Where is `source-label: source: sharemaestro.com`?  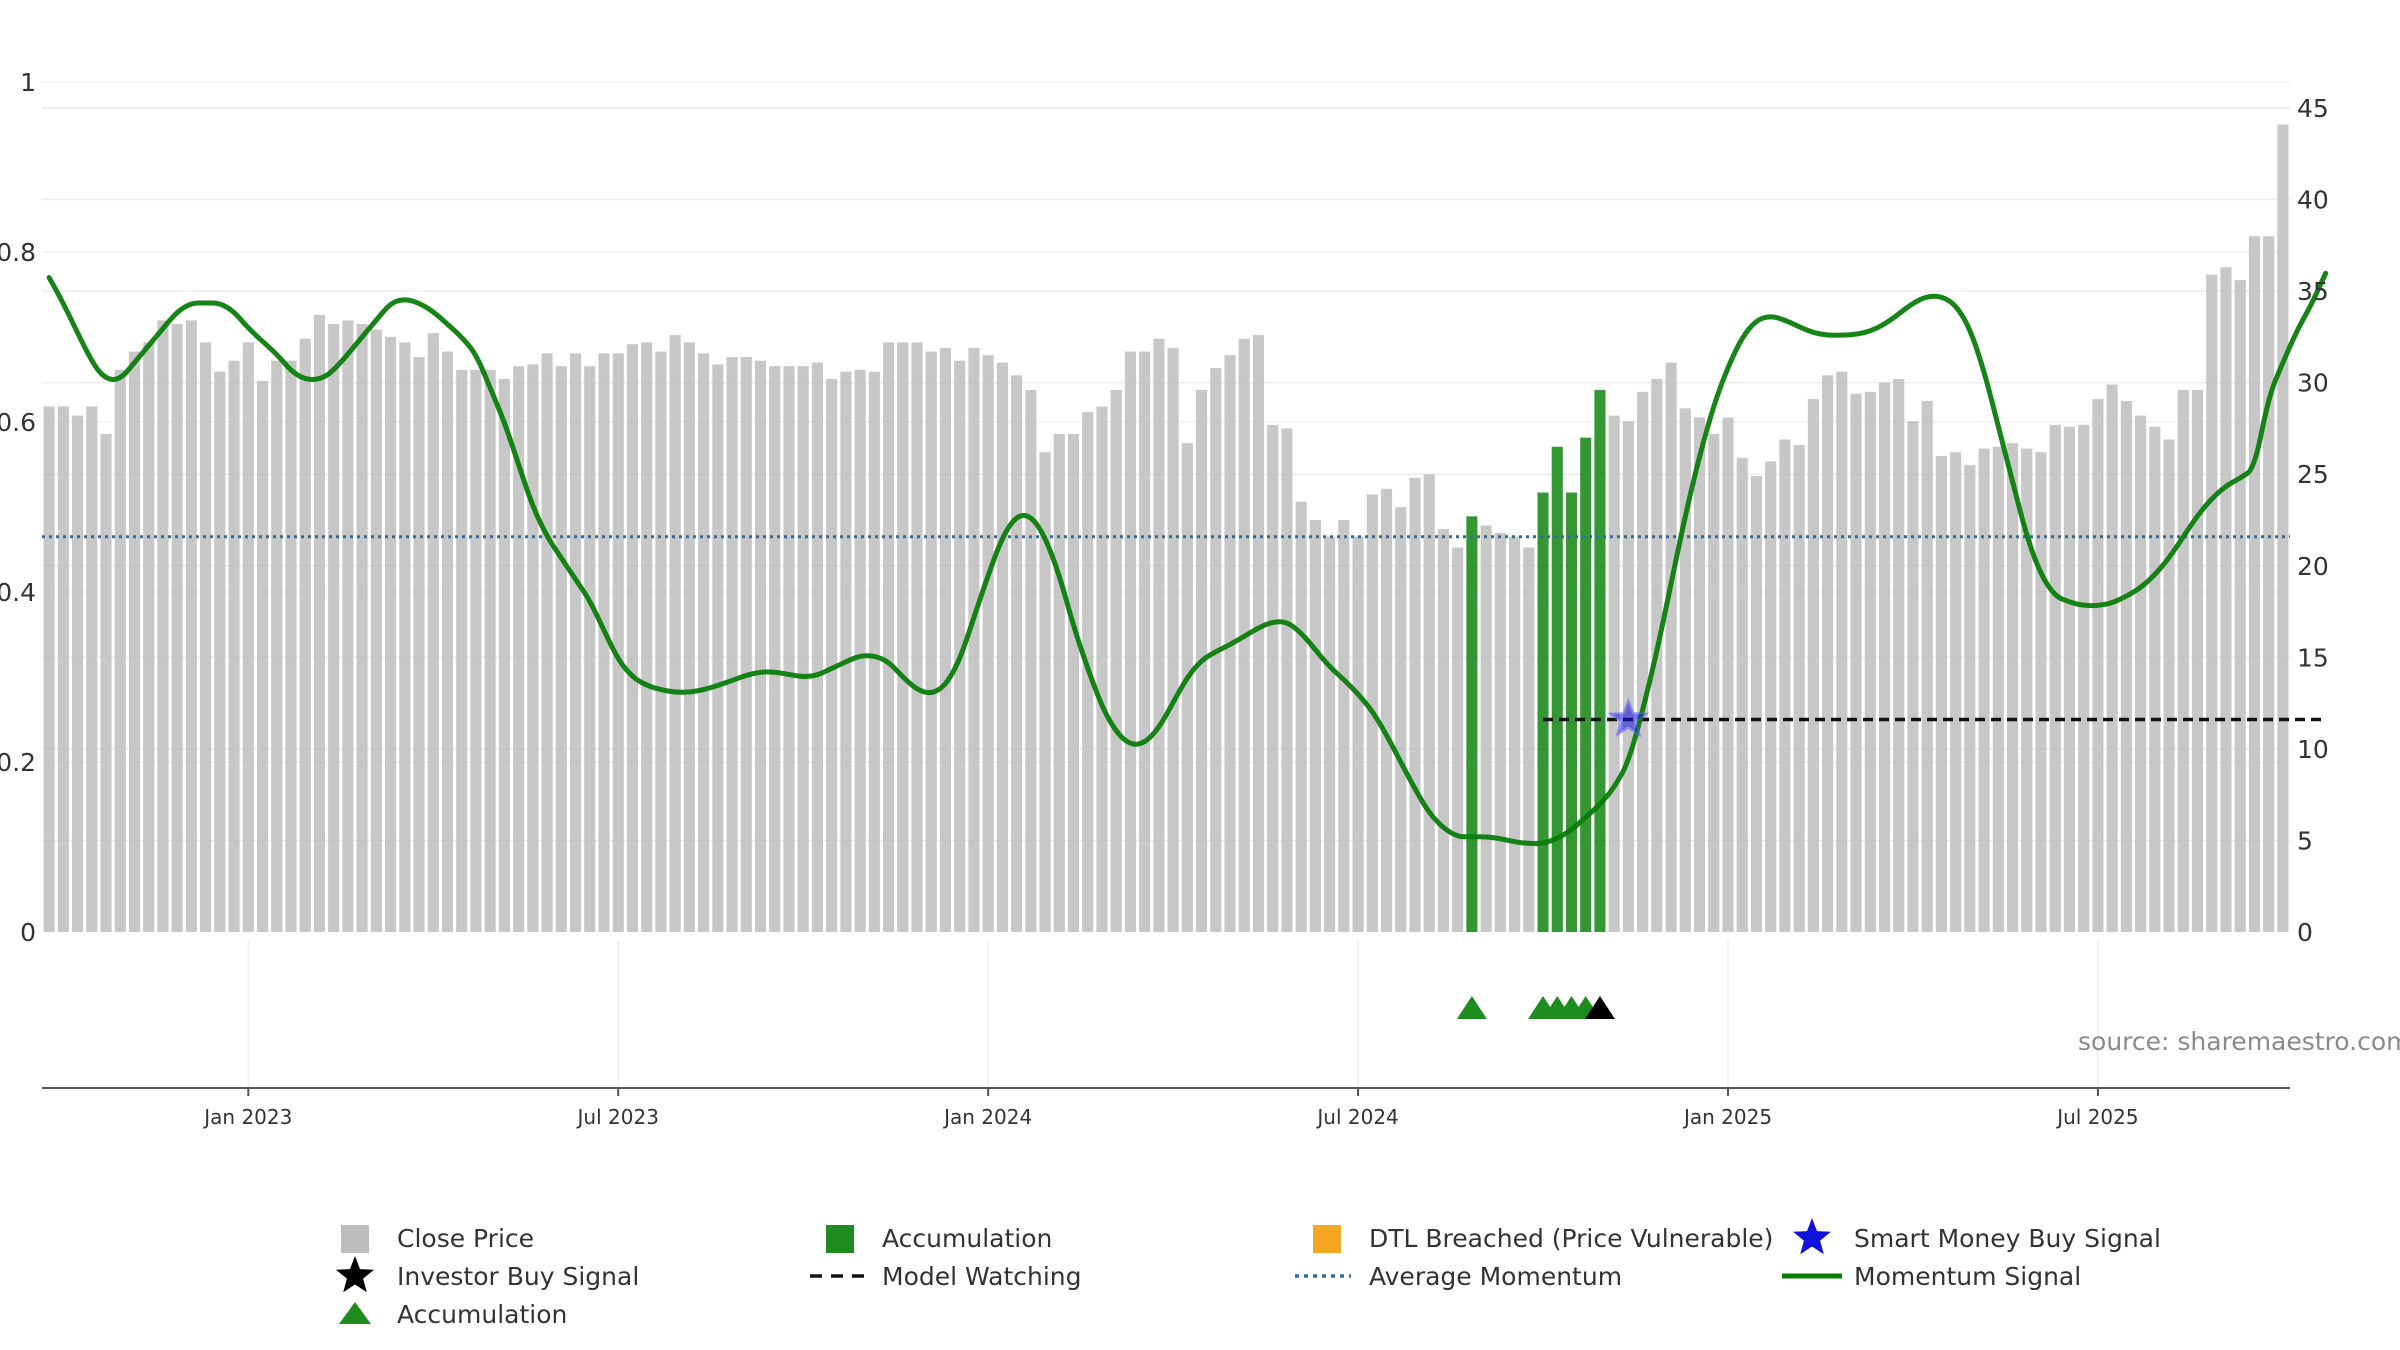 source-label: source: sharemaestro.com is located at coordinates (2239, 1041).